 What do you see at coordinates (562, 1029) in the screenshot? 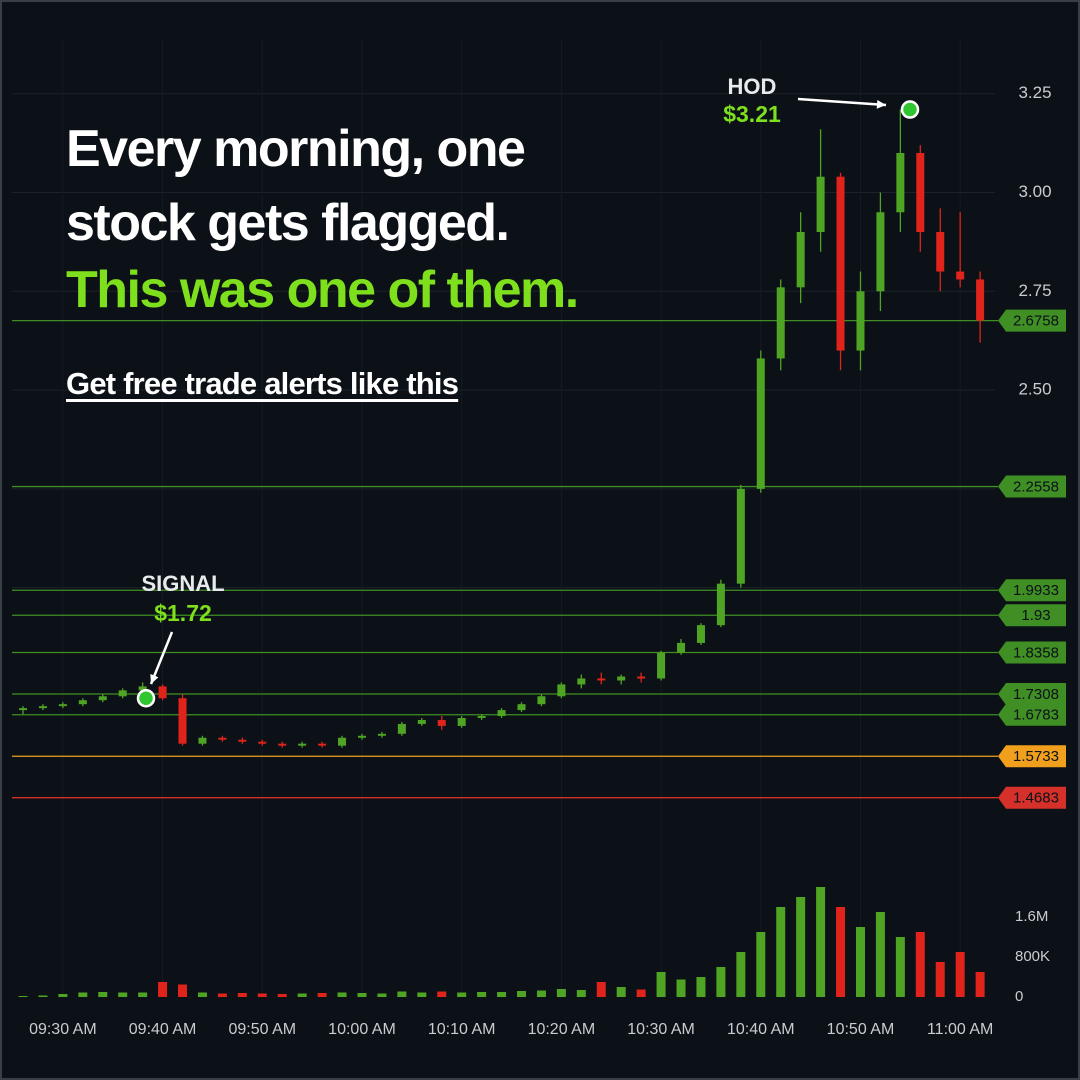
I see `x-tick-label: 10:20 AM` at bounding box center [562, 1029].